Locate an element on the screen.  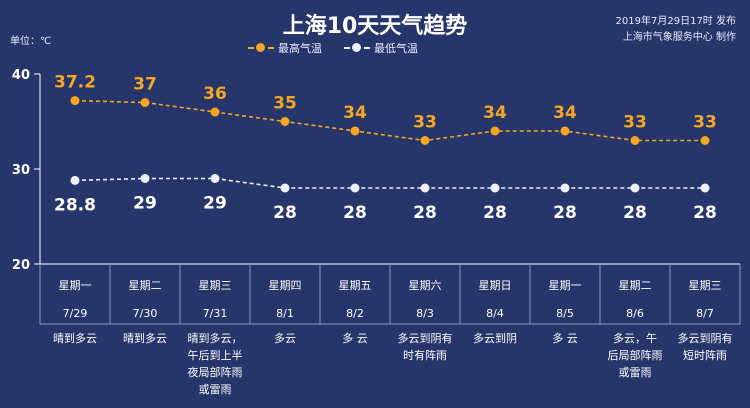
date-label: 7/30 is located at coordinates (145, 313).